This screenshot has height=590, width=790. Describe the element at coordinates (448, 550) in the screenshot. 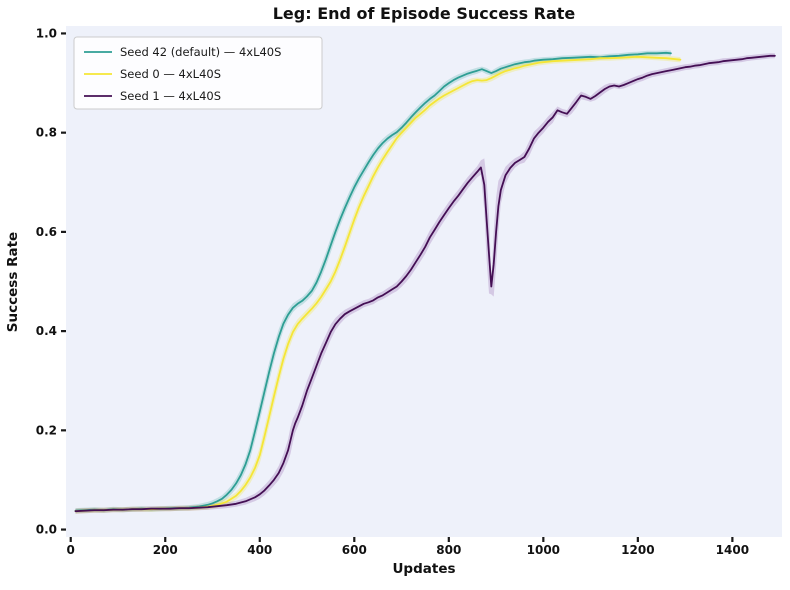

I see `x-tick-label: 800` at that location.